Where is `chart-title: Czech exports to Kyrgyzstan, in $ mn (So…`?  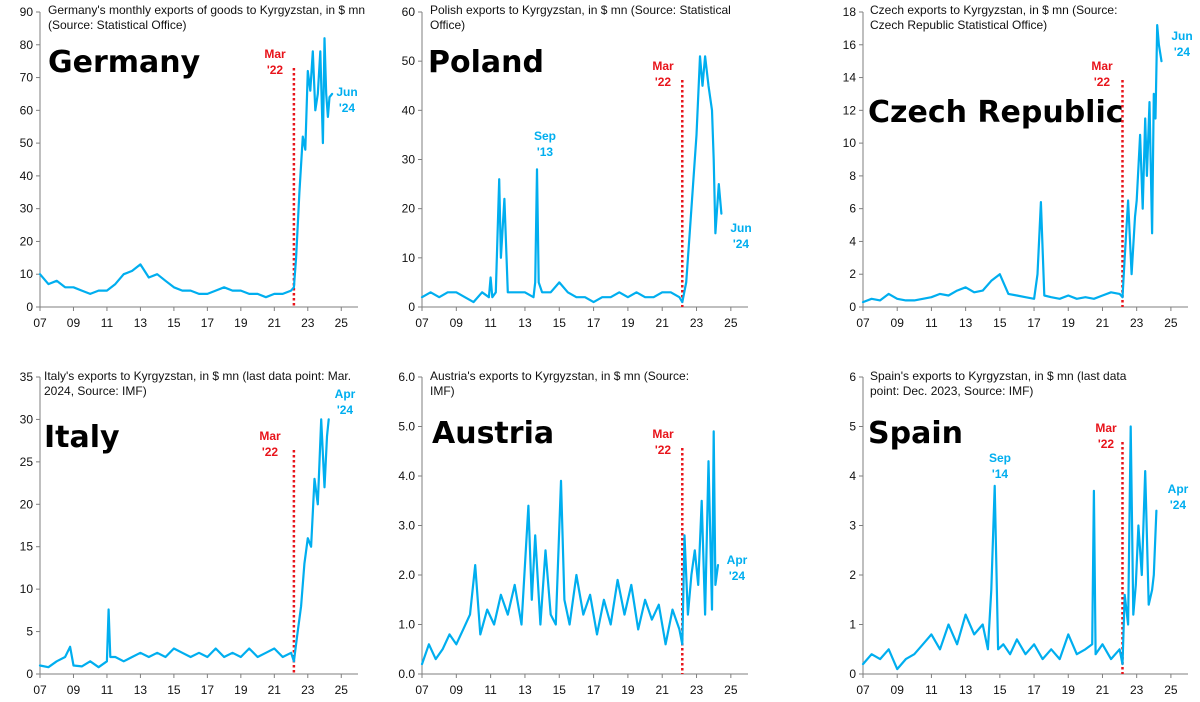
chart-title: Czech exports to Kyrgyzstan, in $ mn (So… is located at coordinates (994, 17).